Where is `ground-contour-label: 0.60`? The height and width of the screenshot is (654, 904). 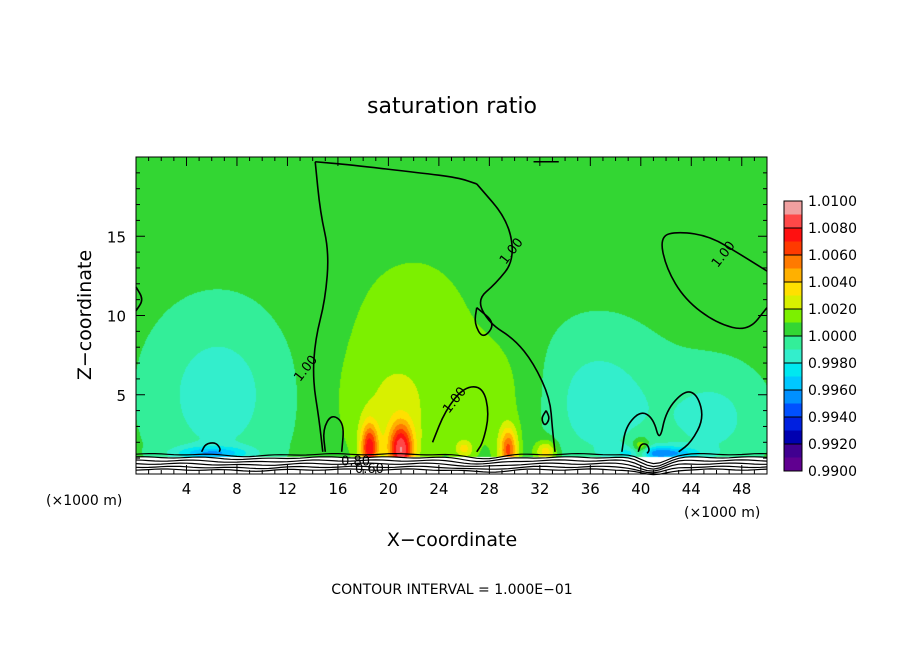 ground-contour-label: 0.60 is located at coordinates (369, 469).